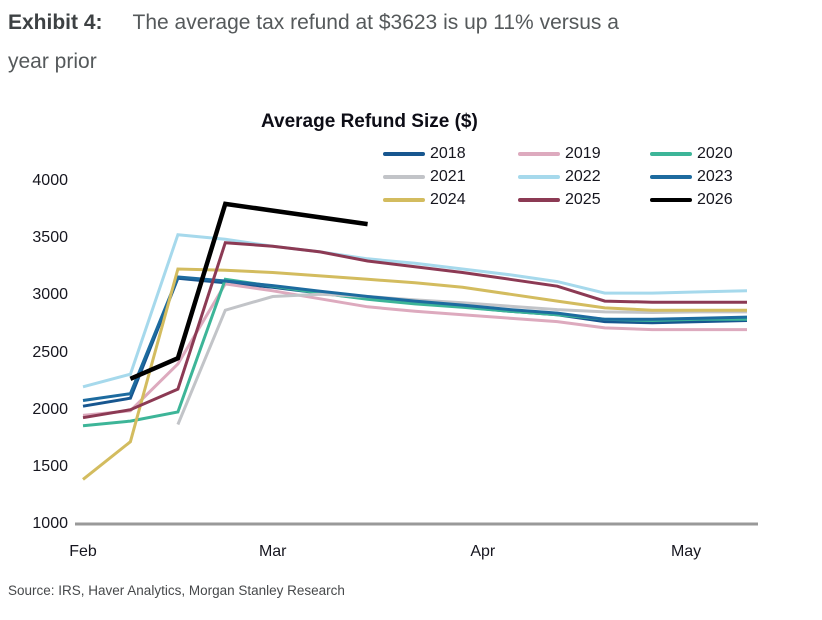 The width and height of the screenshot is (822, 620). I want to click on legend-item-2018: 2018, so click(450, 153).